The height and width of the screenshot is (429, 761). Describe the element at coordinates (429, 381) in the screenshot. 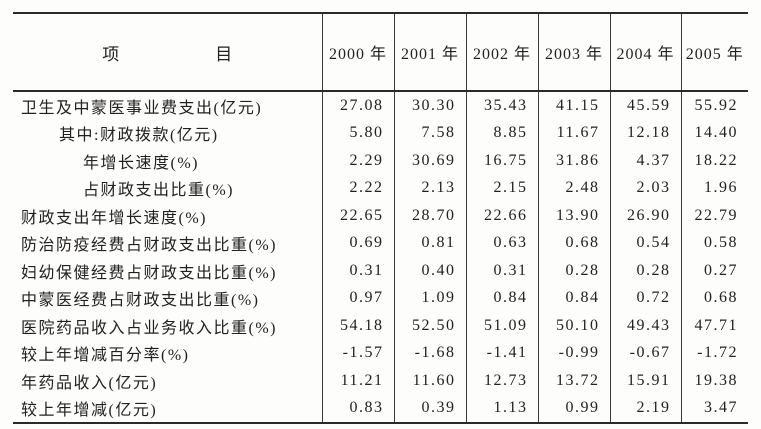

I see `cell-value: 11.60` at that location.